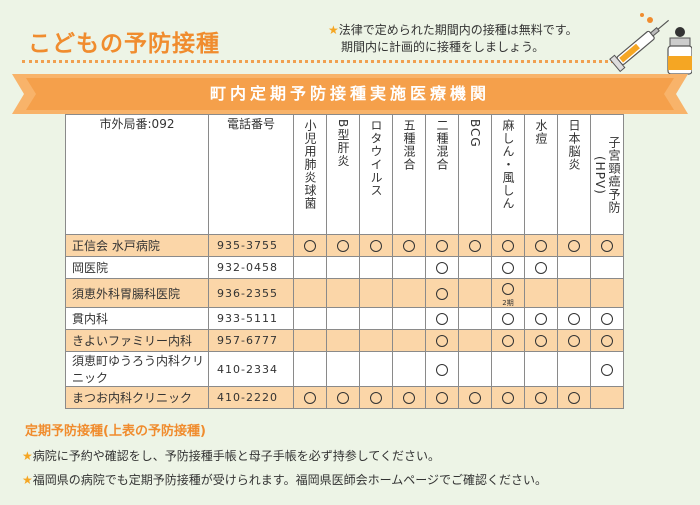  I want to click on vaccine-header: ロタウイルス, so click(376, 174).